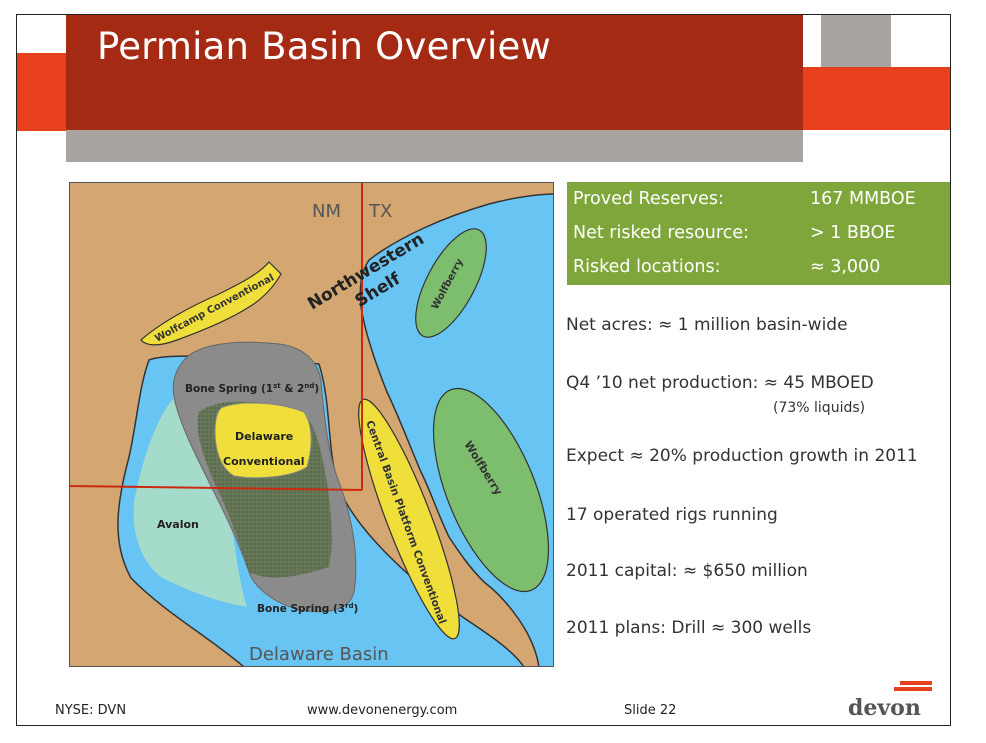 The image size is (986, 743). I want to click on stat-row-risked-locations: Risked locations: ≈ 3,000, so click(726, 267).